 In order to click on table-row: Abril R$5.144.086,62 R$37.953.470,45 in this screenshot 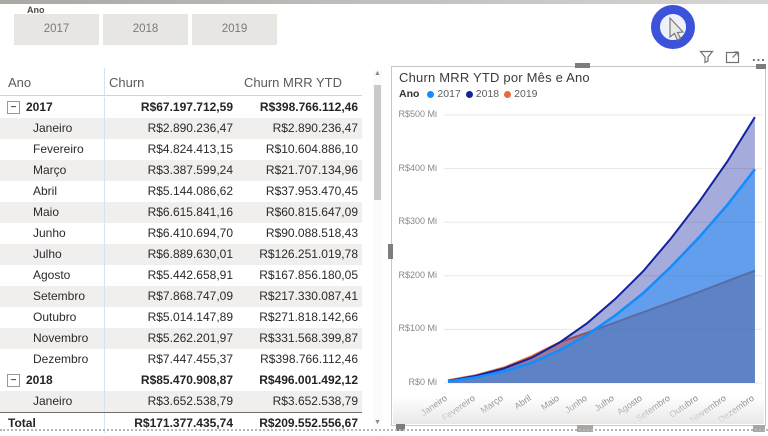, I will do `click(181, 191)`.